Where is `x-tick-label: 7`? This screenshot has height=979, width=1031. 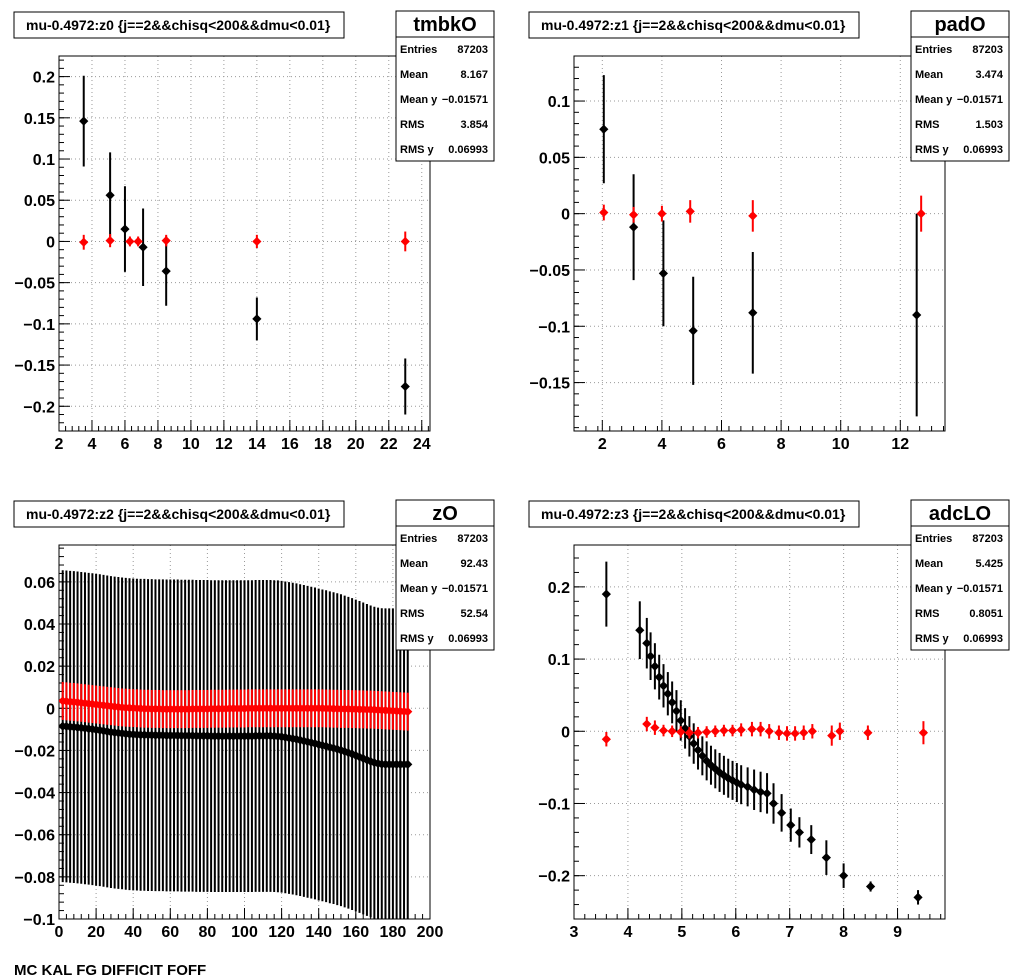 x-tick-label: 7 is located at coordinates (789, 932).